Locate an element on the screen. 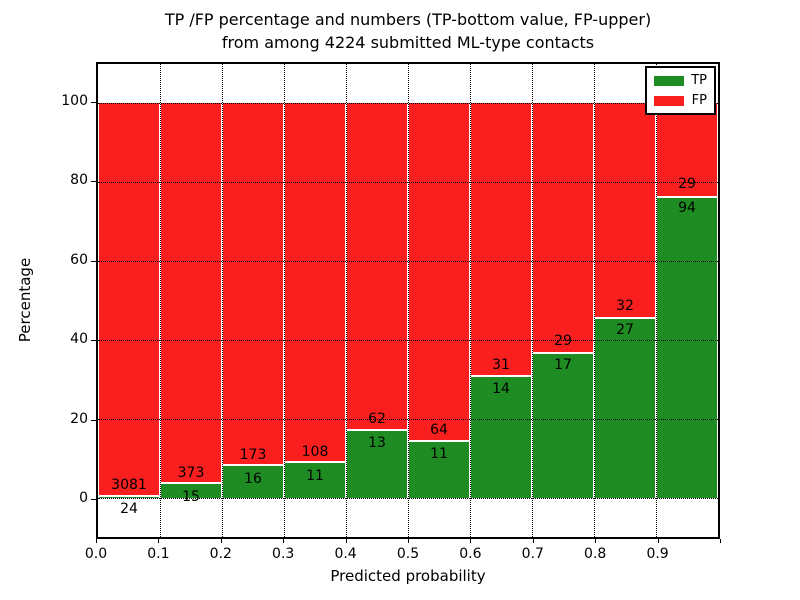 The image size is (800, 600). fp-count-label: 62 is located at coordinates (377, 419).